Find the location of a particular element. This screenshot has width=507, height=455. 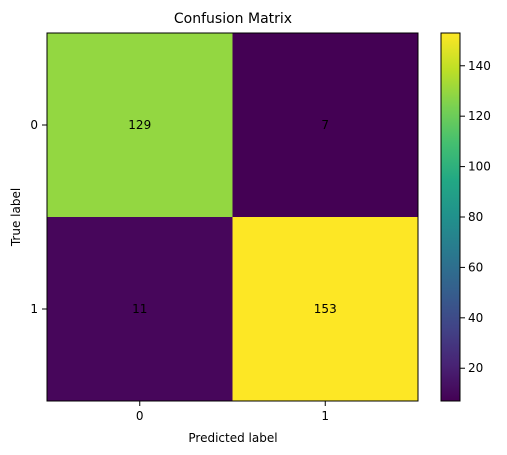

x-tick-label: 1 is located at coordinates (325, 416).